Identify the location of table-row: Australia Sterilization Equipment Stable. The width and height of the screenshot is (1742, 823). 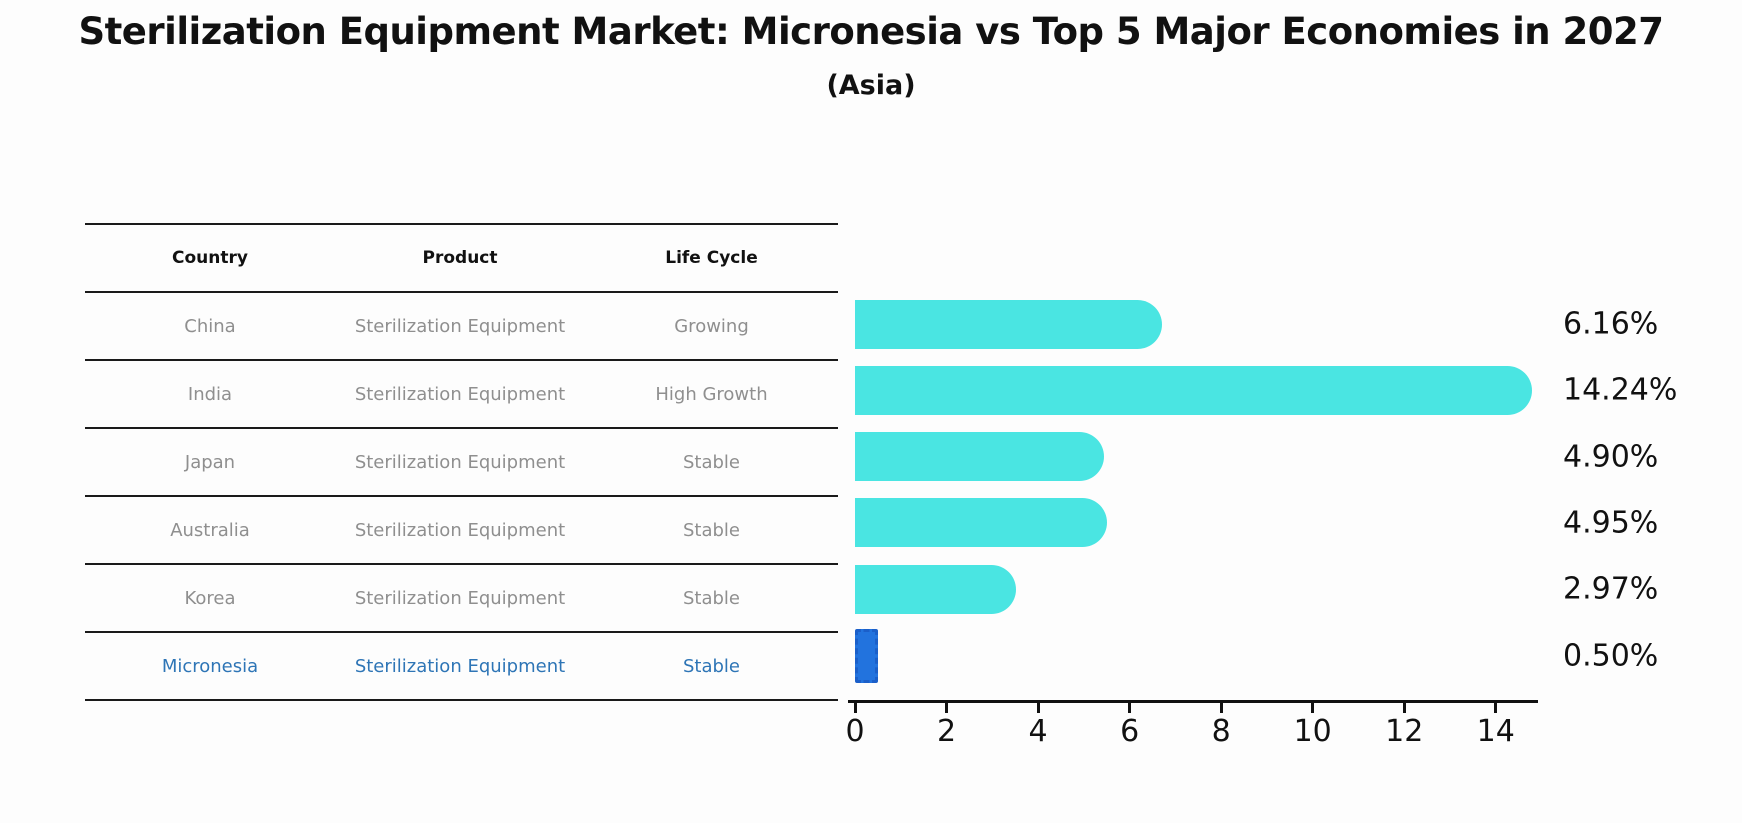
(461, 531).